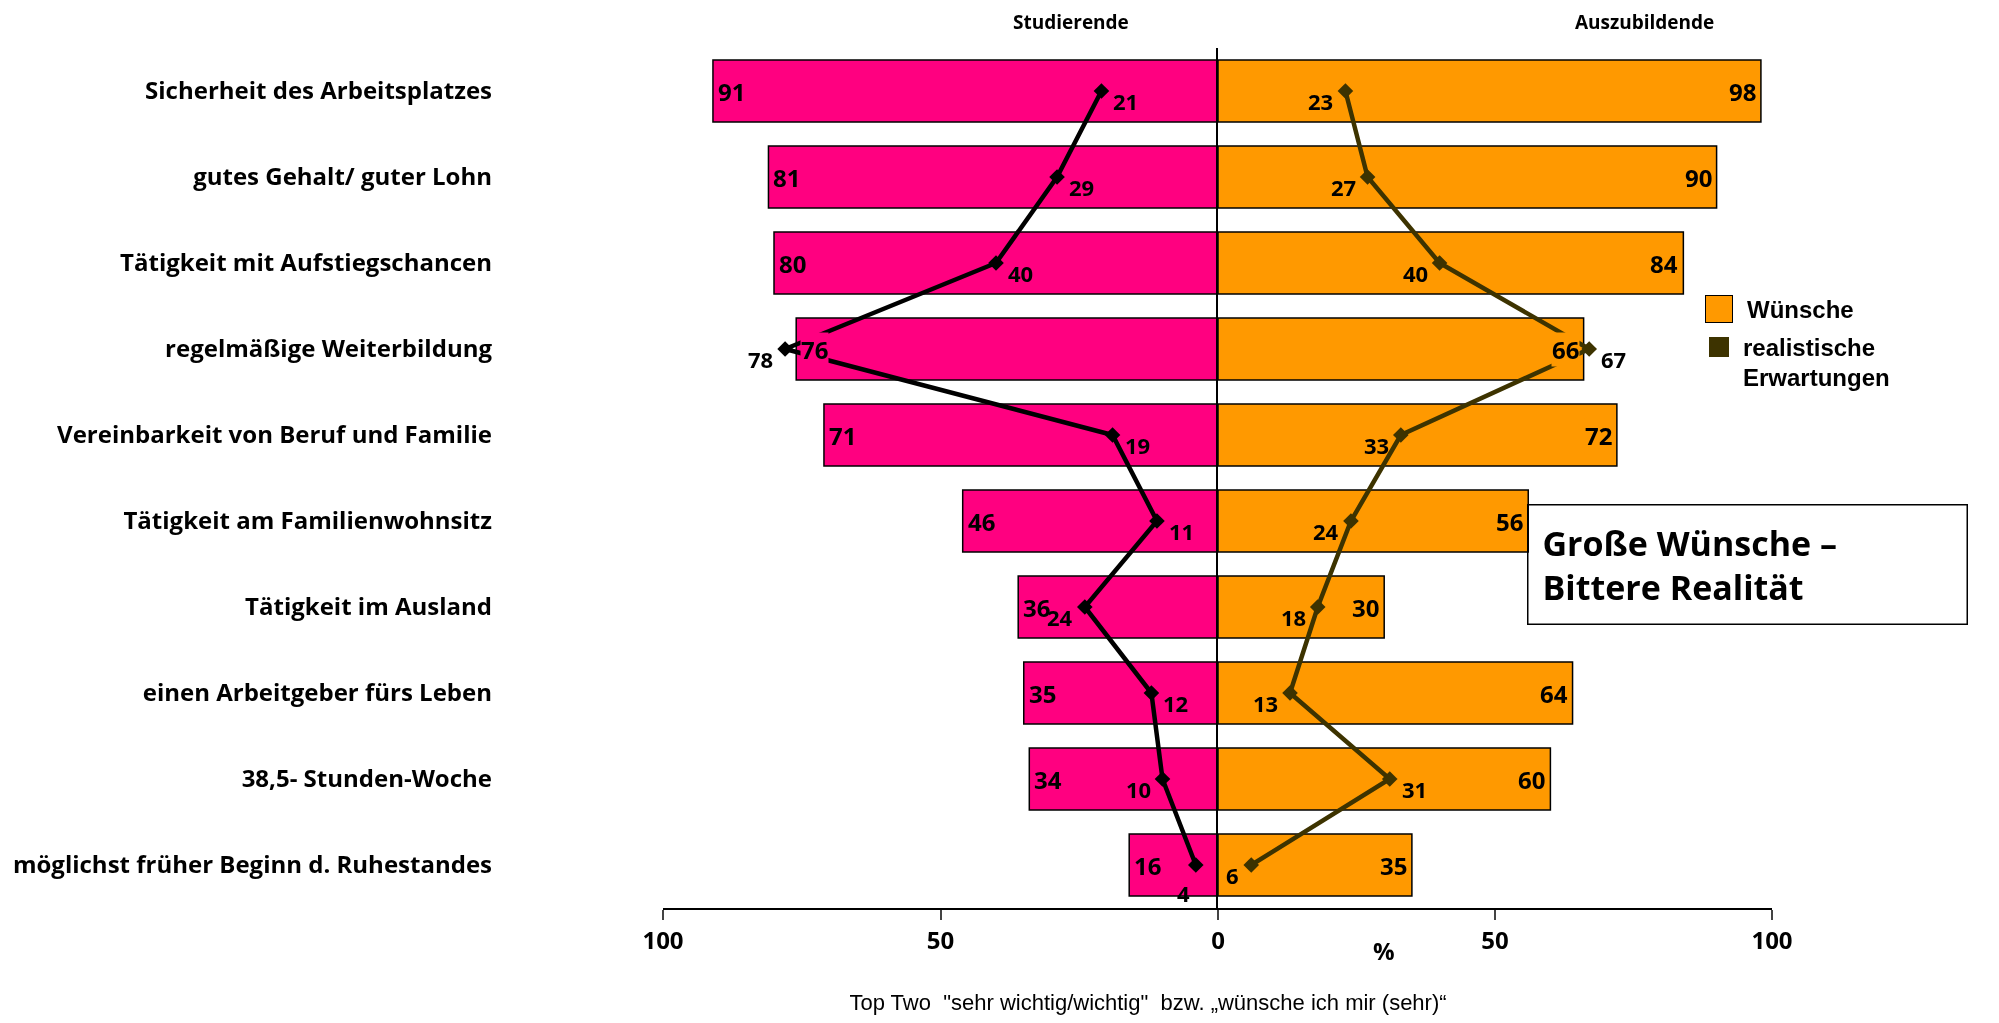  Describe the element at coordinates (1566, 349) in the screenshot. I see `data-label: 66` at that location.